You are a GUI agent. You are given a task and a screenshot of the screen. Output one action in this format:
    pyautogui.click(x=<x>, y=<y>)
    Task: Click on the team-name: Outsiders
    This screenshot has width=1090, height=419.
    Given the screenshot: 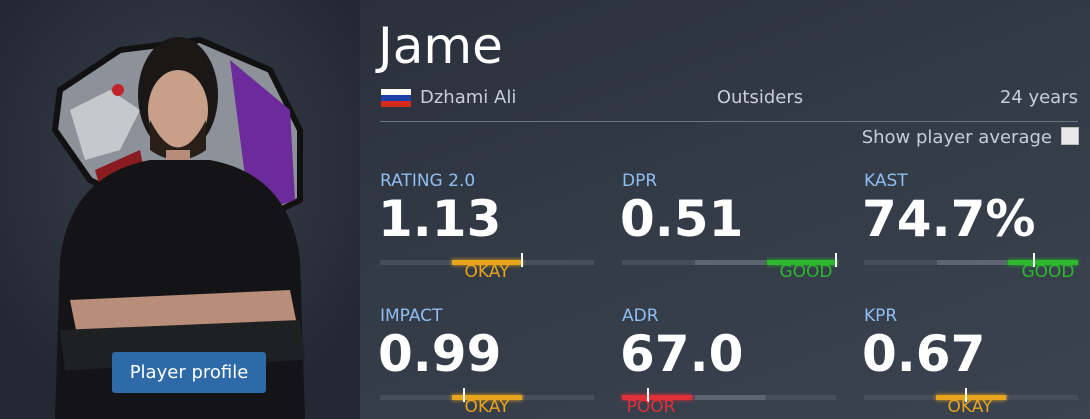 What is the action you would take?
    pyautogui.click(x=760, y=97)
    